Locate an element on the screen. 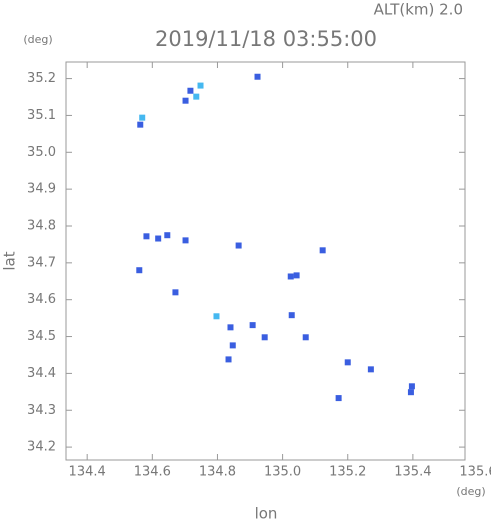 The height and width of the screenshot is (521, 491). y-tick-label: 34.3 is located at coordinates (41, 410).